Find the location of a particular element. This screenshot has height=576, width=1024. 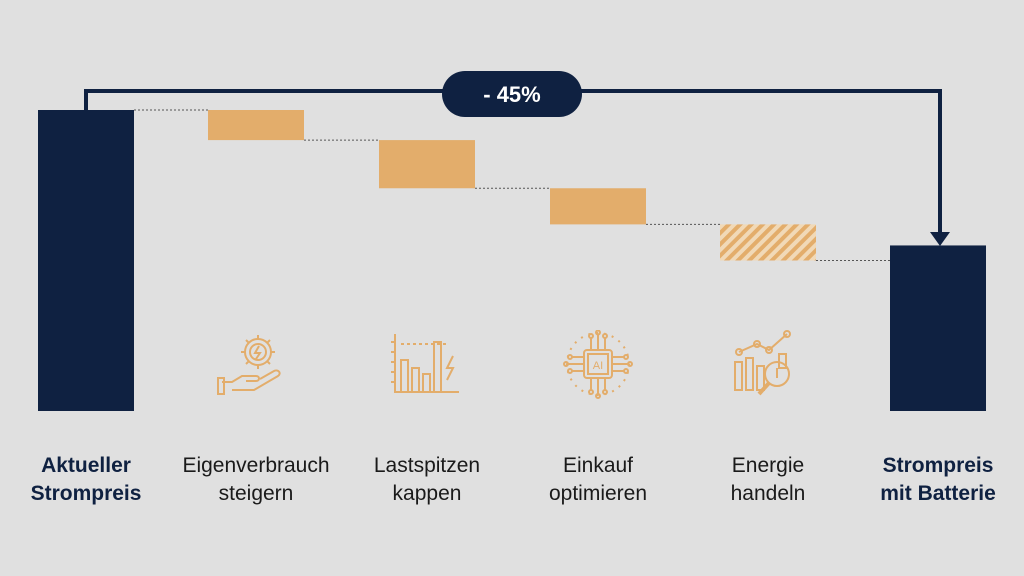

label-line: handeln is located at coordinates (768, 493).